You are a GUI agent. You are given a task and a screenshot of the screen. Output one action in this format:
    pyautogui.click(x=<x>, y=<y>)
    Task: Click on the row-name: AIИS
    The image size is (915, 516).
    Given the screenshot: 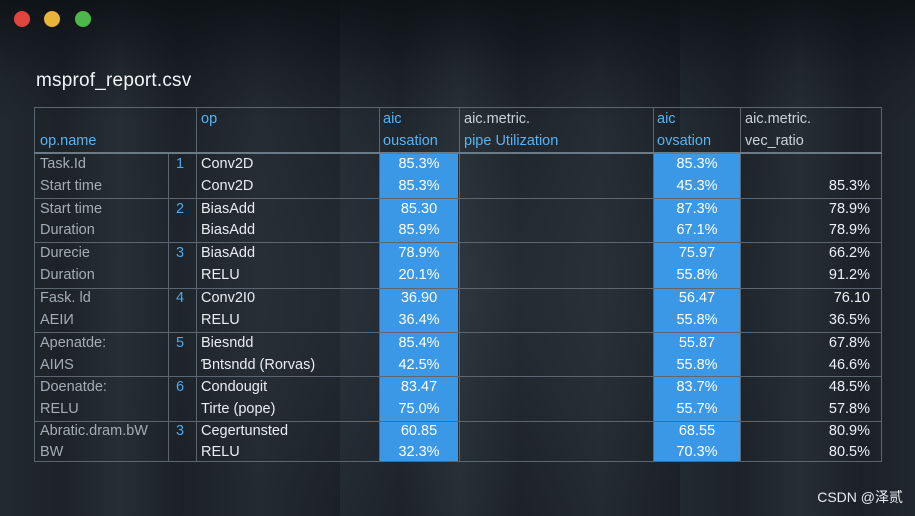 What is the action you would take?
    pyautogui.click(x=57, y=365)
    